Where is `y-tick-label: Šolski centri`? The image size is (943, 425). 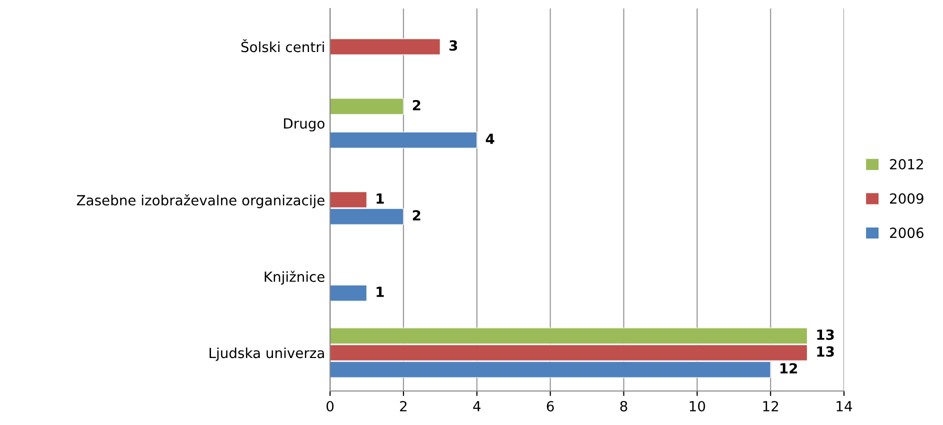
y-tick-label: Šolski centri is located at coordinates (282, 45).